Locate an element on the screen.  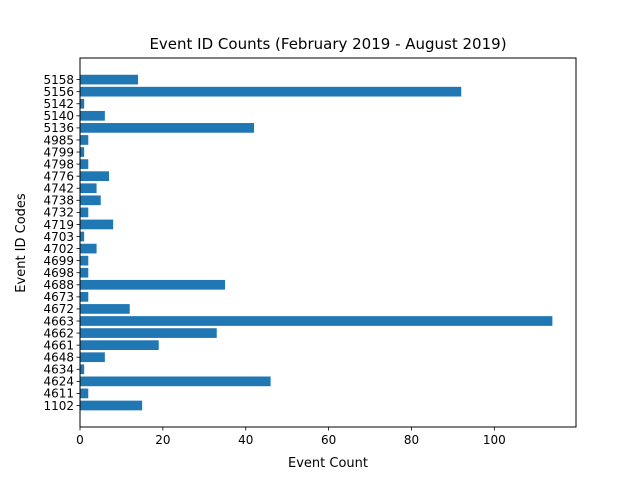
x-axis-label: Event Count is located at coordinates (328, 463).